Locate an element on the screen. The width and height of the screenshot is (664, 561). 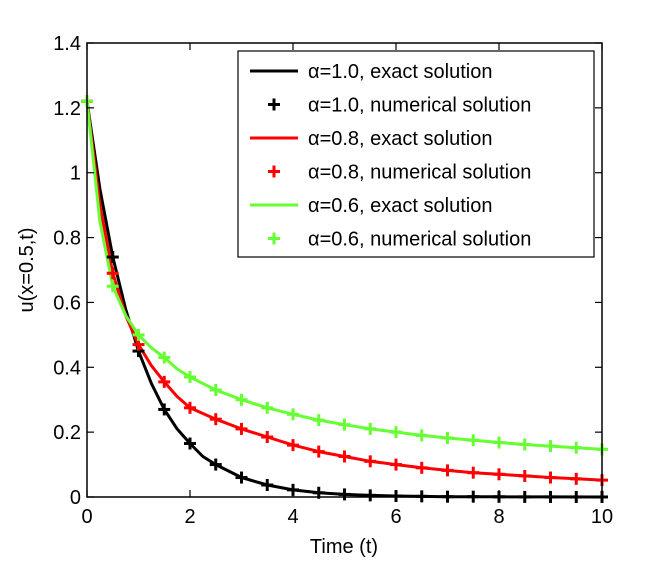
y-tick-label: 1.2 is located at coordinates (67, 109).